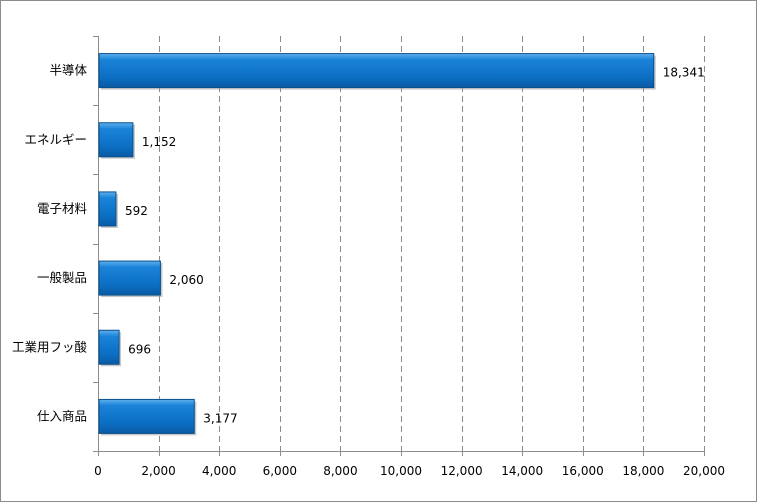 The height and width of the screenshot is (503, 757). I want to click on data-label: 1,152, so click(159, 142).